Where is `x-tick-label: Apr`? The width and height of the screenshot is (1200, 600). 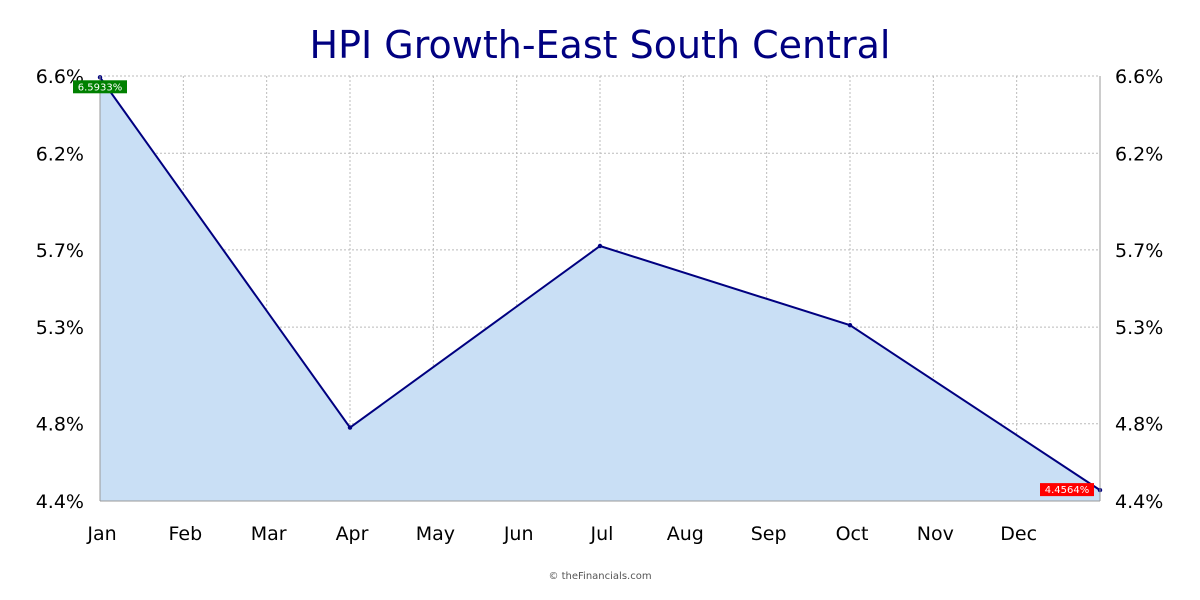
x-tick-label: Apr is located at coordinates (352, 534).